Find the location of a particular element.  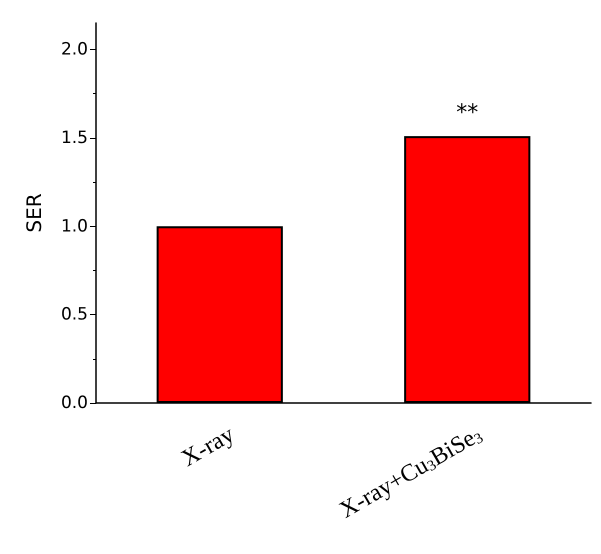

y-tick-label: 0.5 is located at coordinates (74, 314).